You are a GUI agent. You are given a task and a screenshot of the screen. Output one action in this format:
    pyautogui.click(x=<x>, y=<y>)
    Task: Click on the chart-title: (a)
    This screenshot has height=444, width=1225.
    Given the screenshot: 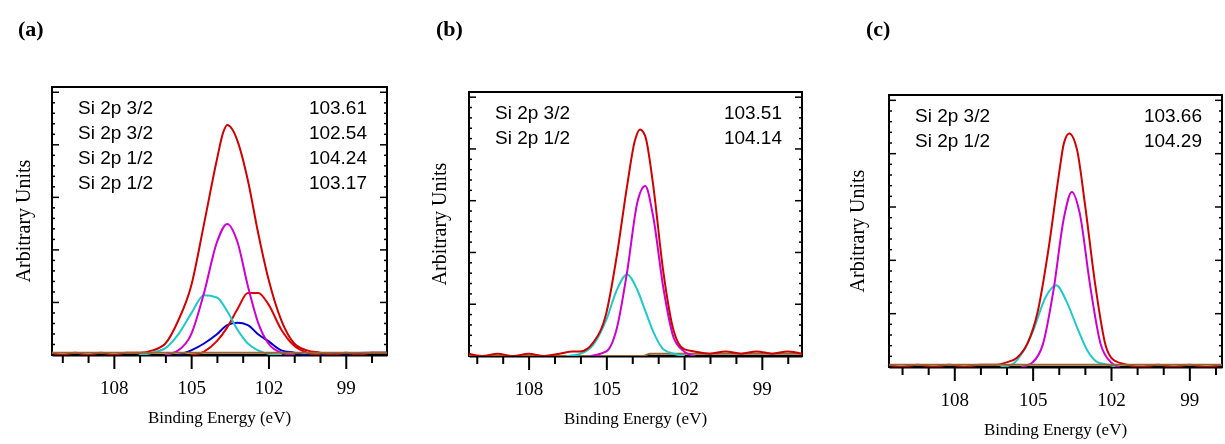 What is the action you would take?
    pyautogui.click(x=31, y=28)
    